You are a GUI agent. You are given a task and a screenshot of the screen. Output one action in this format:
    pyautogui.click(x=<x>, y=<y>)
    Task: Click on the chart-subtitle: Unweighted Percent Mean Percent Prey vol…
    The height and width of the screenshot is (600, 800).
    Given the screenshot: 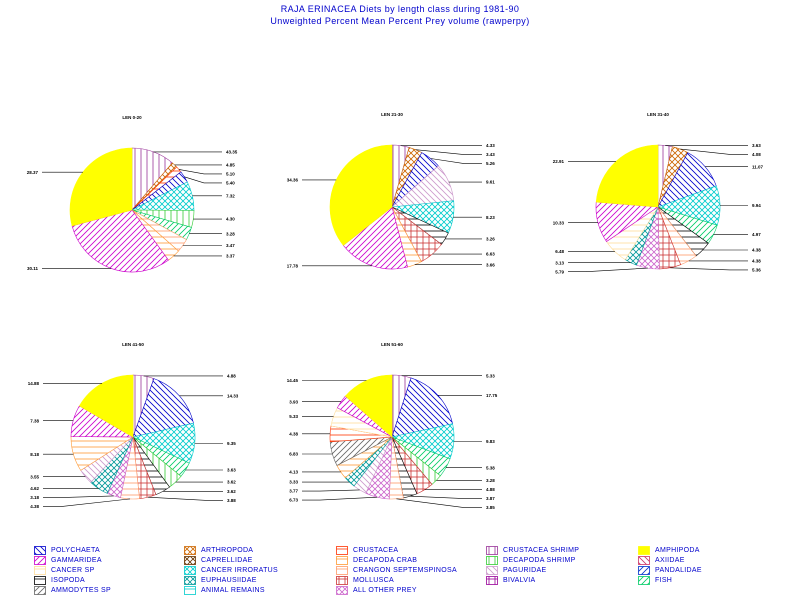 What is the action you would take?
    pyautogui.click(x=400, y=21)
    